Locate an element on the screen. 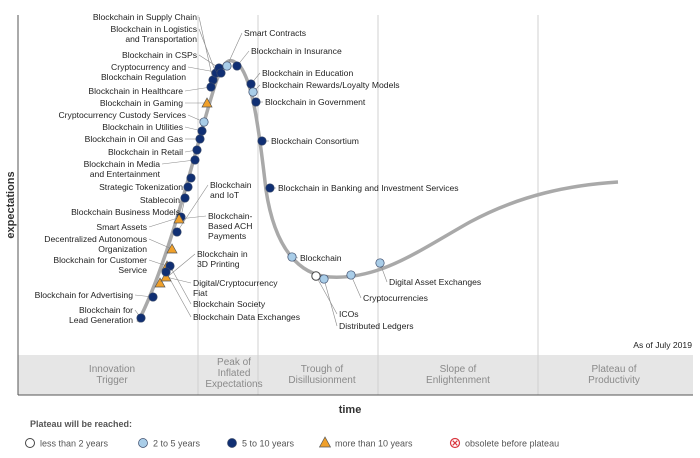 The image size is (700, 458). label-line: Cryptocurrency and is located at coordinates (148, 67).